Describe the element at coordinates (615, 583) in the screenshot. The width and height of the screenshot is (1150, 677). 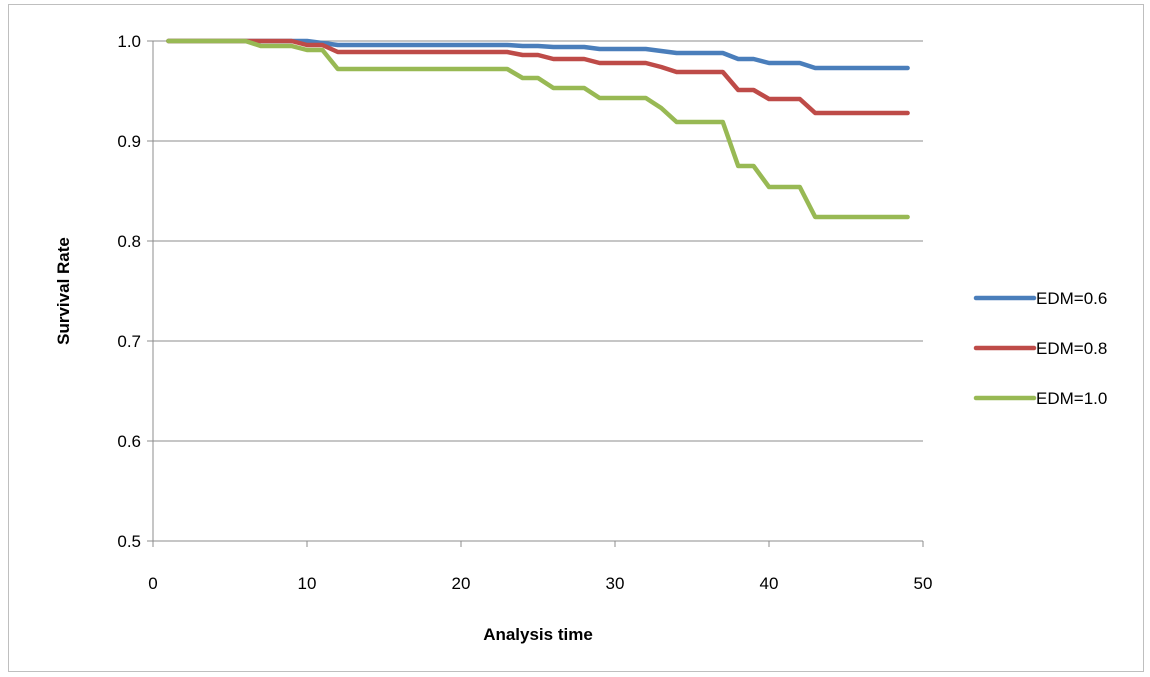
I see `x-tick-label: 30` at that location.